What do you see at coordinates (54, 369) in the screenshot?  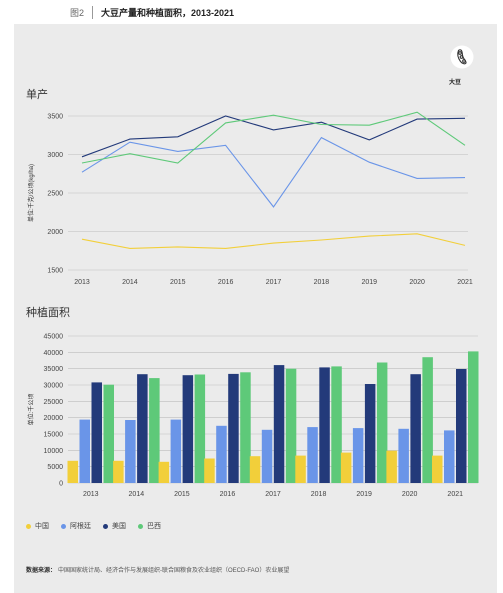 I see `y-tick-label: 35000` at bounding box center [54, 369].